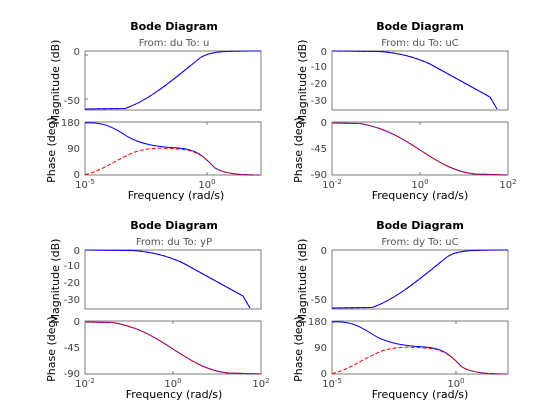 Image resolution: width=560 pixels, height=420 pixels. Describe the element at coordinates (419, 242) in the screenshot. I see `plot-subtitle: From: dy To: uC` at that location.